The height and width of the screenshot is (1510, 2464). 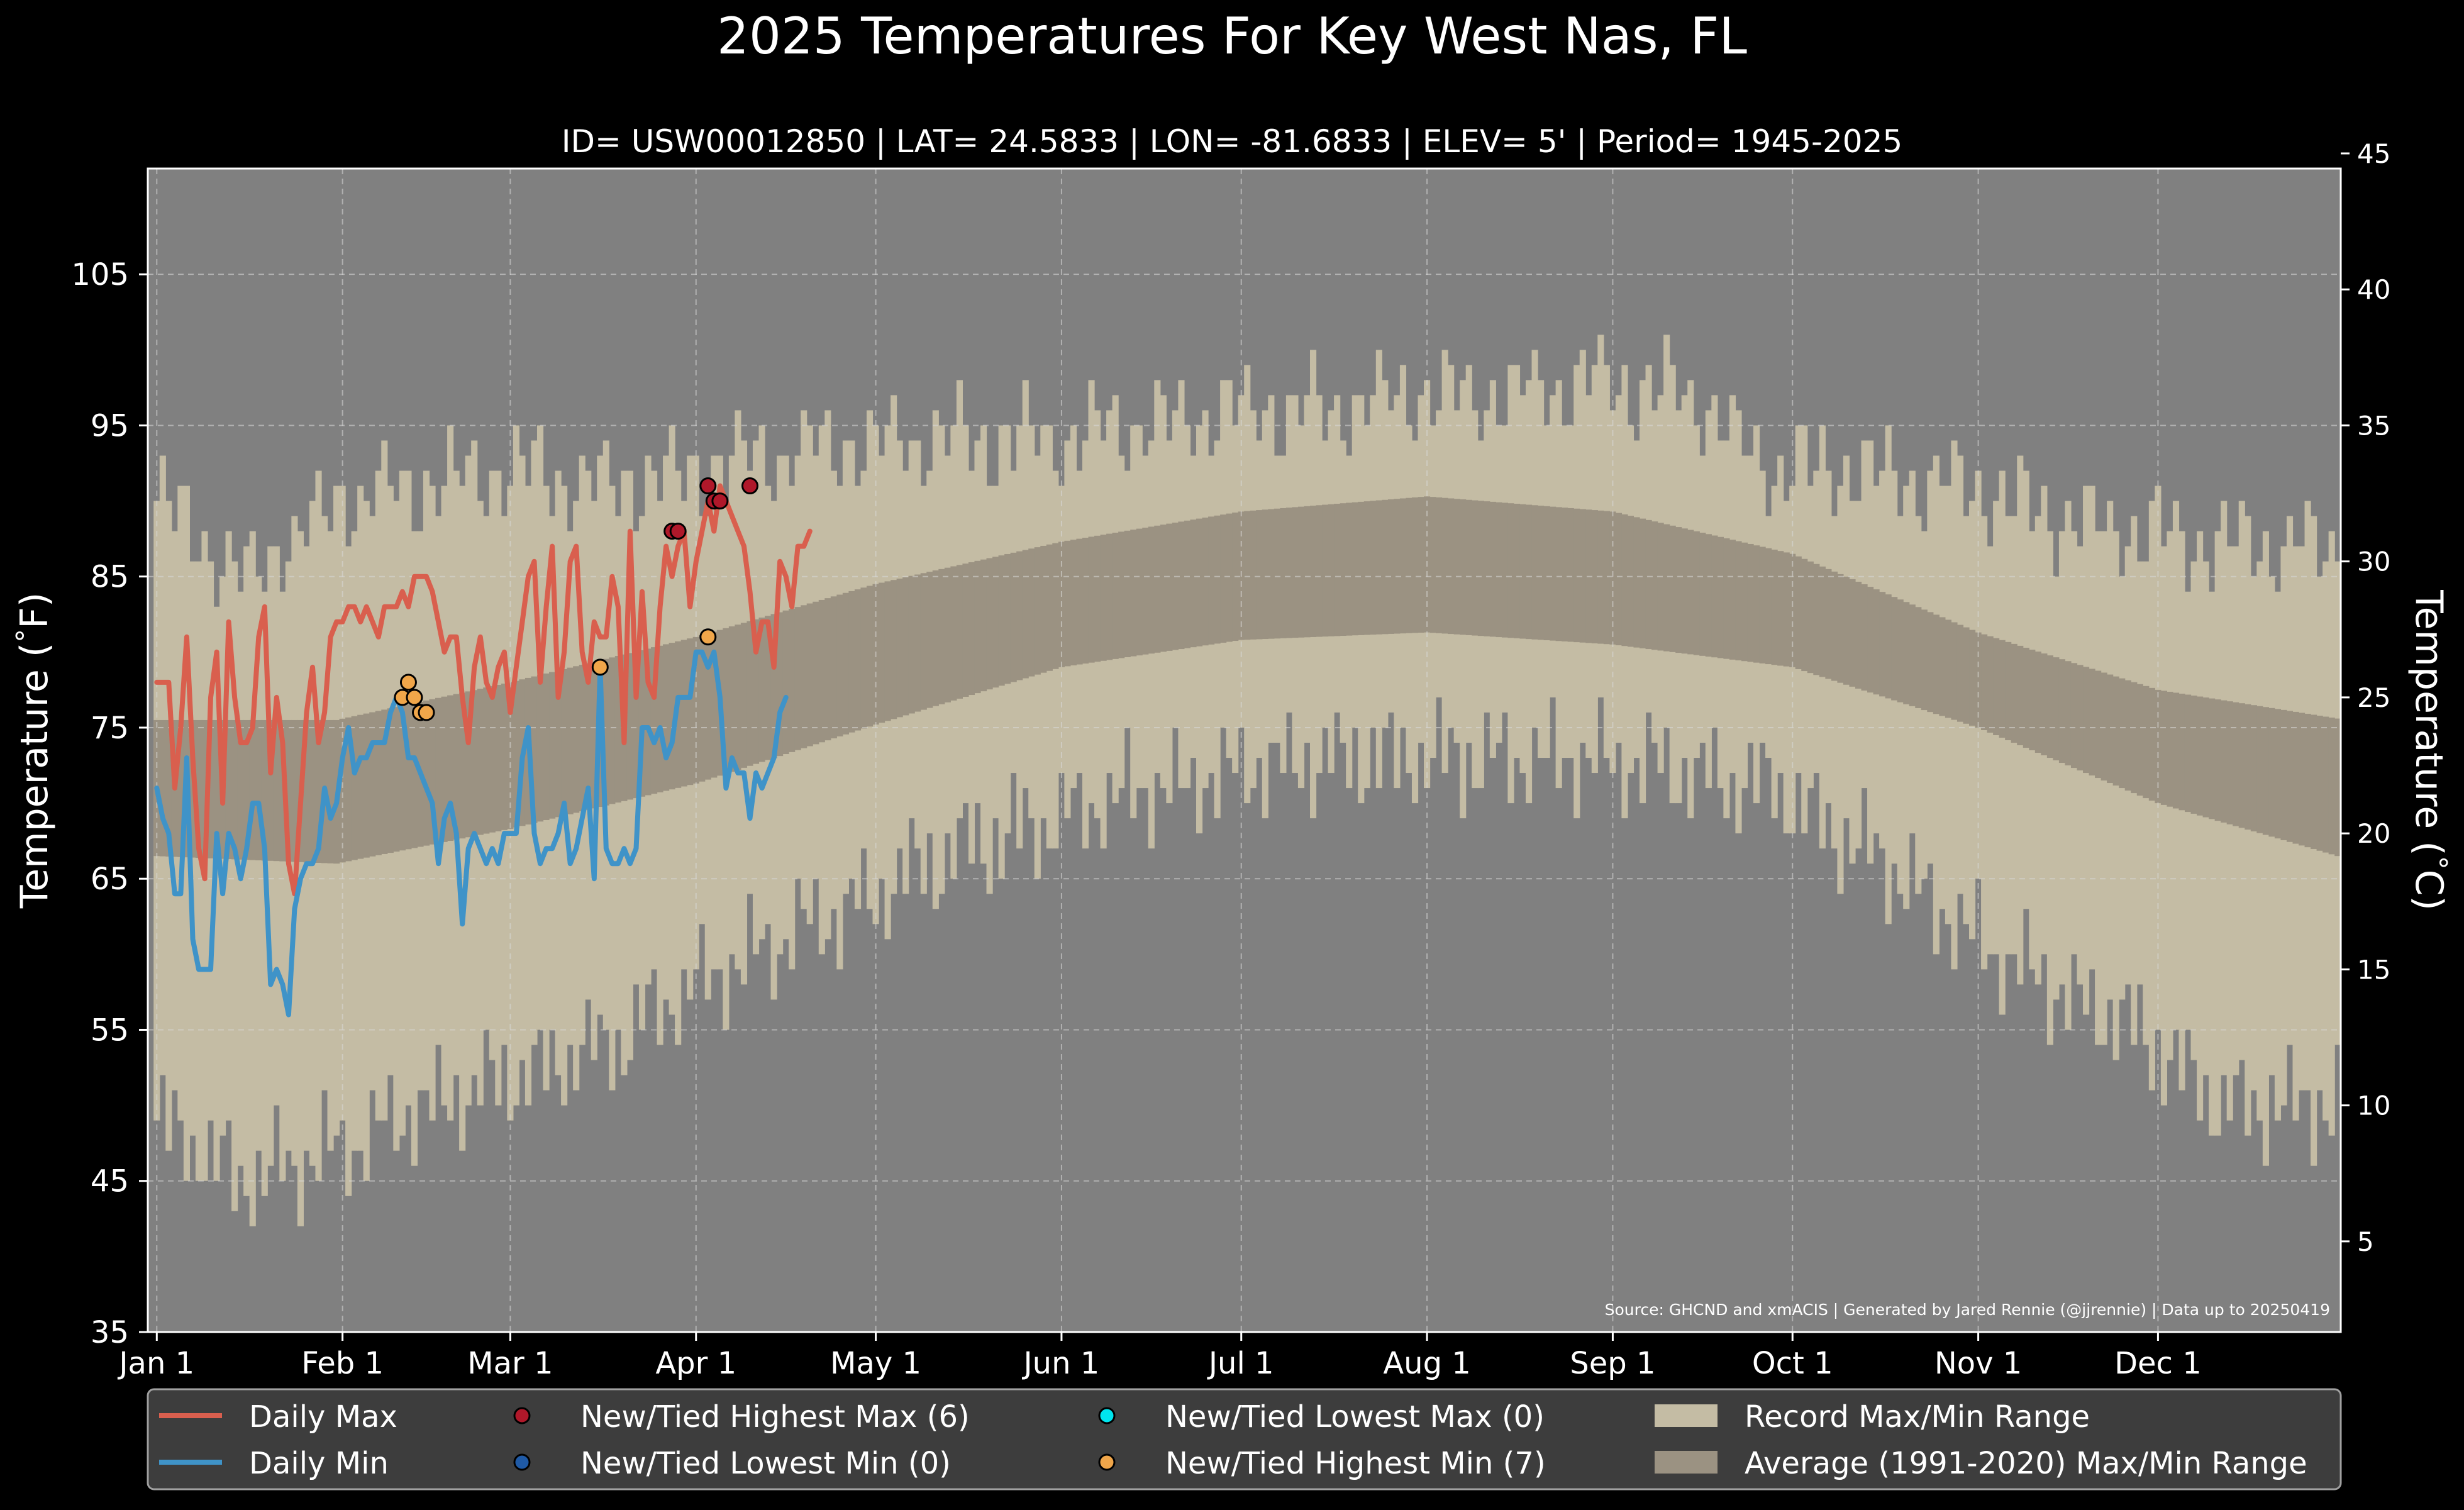 What do you see at coordinates (110, 1181) in the screenshot?
I see `y-tick-label-left: 45` at bounding box center [110, 1181].